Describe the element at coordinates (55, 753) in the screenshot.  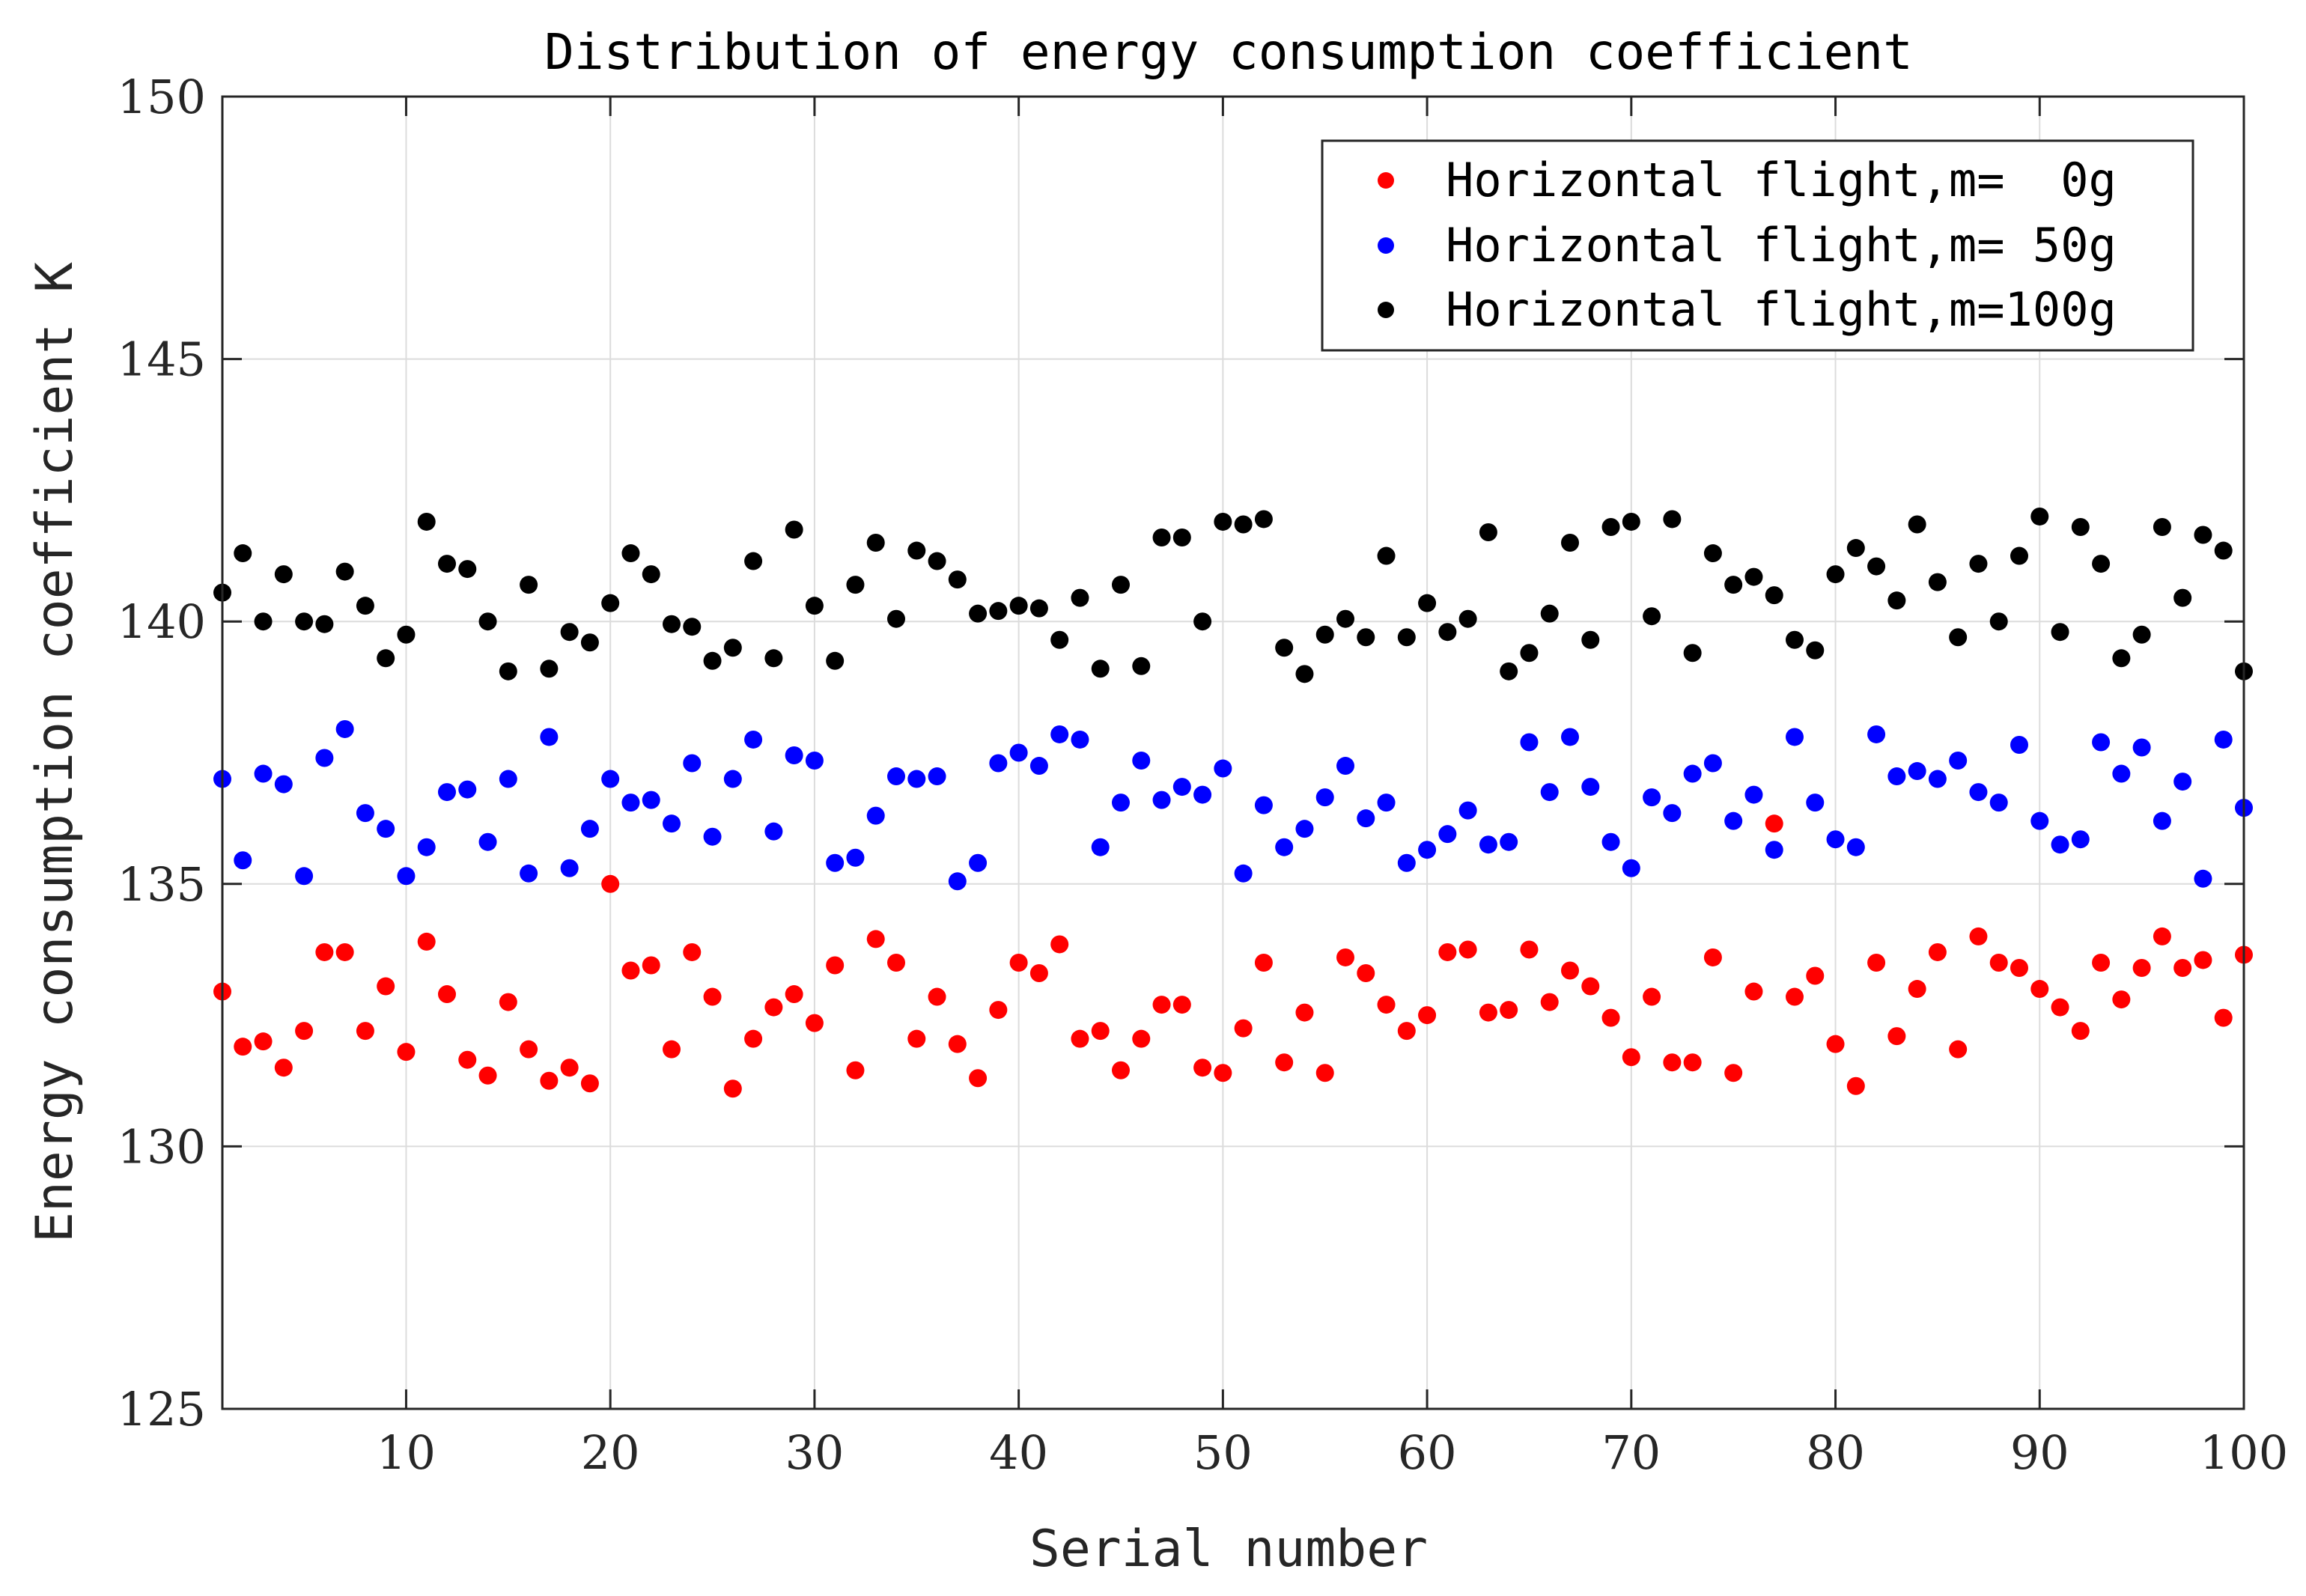
I see `y-axis-label: Energy consumption coefficient K` at that location.